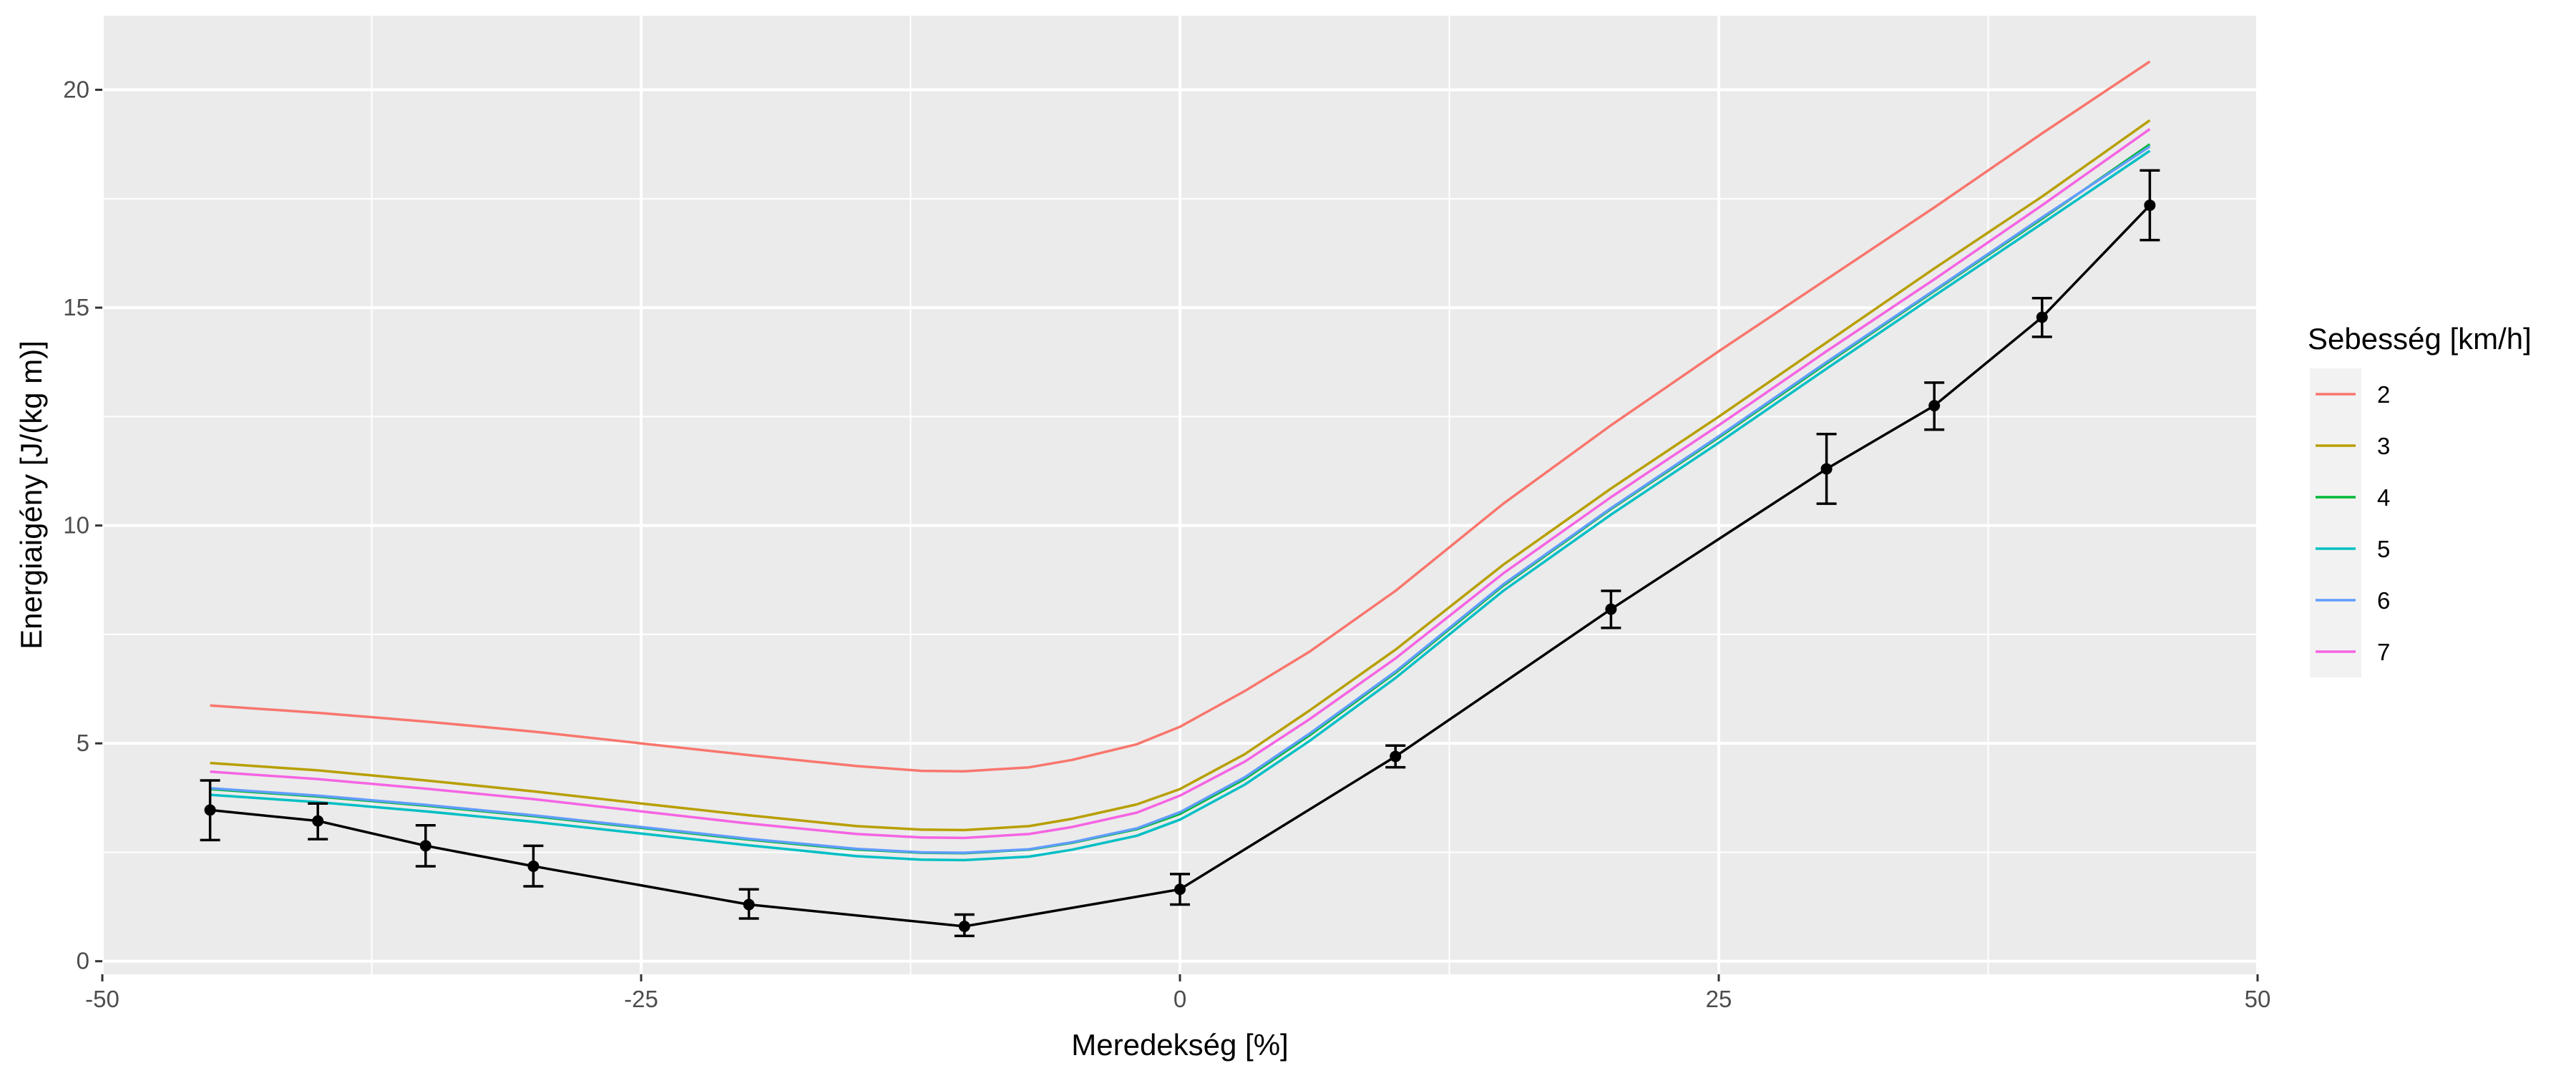 The image size is (2576, 1073). I want to click on legend-keys: 2 3 4 5 6 7, so click(2350, 522).